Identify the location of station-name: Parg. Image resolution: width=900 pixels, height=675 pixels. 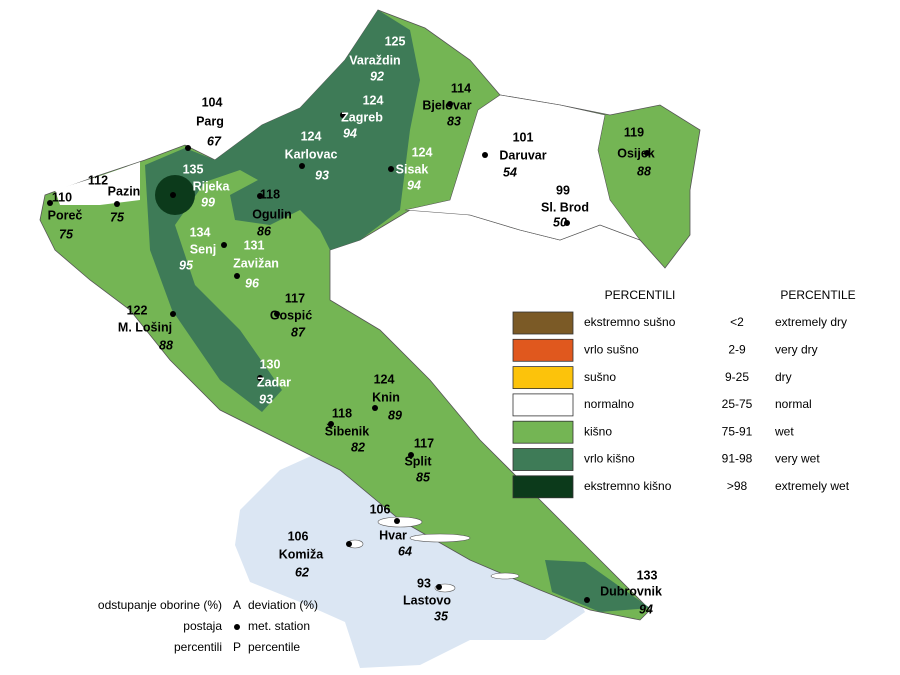
(210, 121).